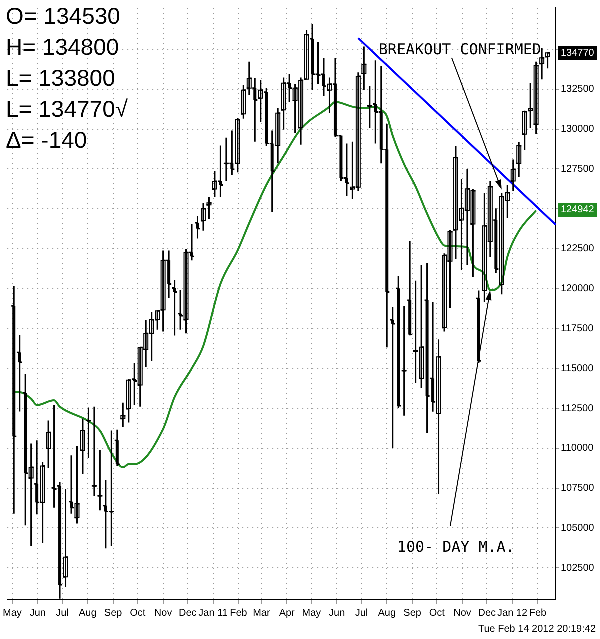 Image resolution: width=600 pixels, height=639 pixels. Describe the element at coordinates (577, 448) in the screenshot. I see `y-tick-label: 110000` at that location.